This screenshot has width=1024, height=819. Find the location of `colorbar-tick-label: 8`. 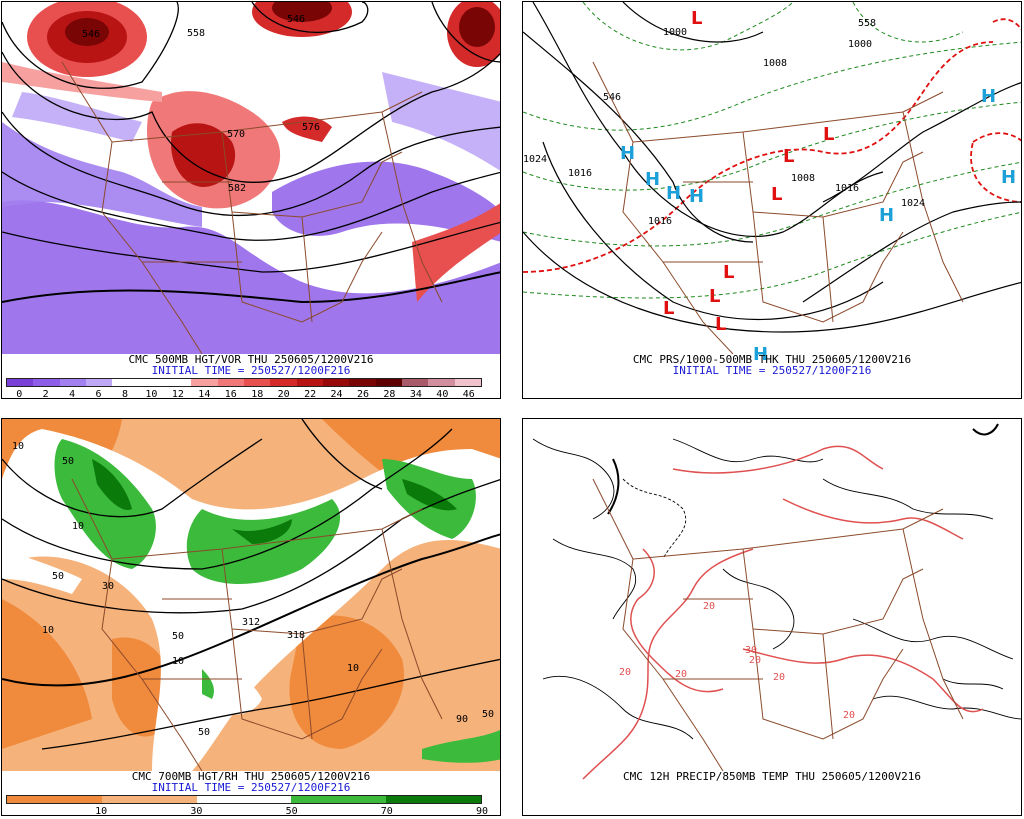

colorbar-tick-label: 8 is located at coordinates (125, 394).